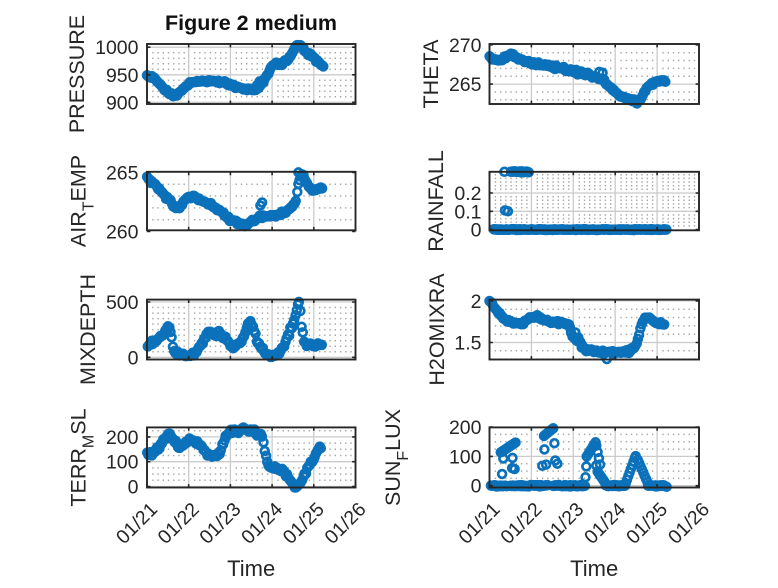 The height and width of the screenshot is (588, 778). What do you see at coordinates (122, 233) in the screenshot?
I see `svg-text: 260` at bounding box center [122, 233].